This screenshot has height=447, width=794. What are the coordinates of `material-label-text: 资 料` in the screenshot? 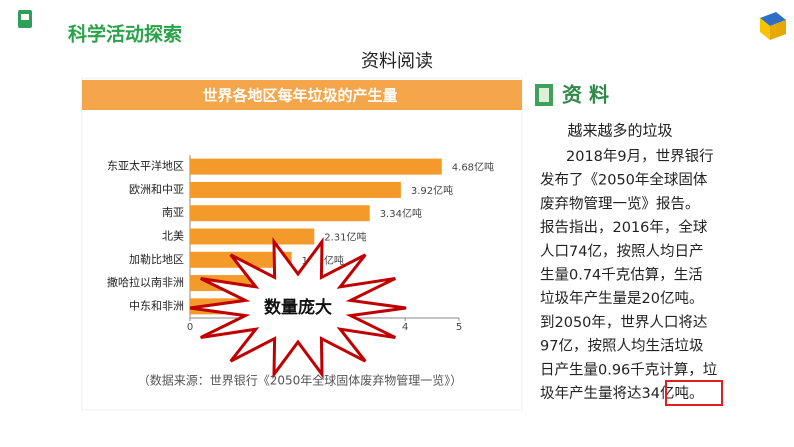 It's located at (585, 95).